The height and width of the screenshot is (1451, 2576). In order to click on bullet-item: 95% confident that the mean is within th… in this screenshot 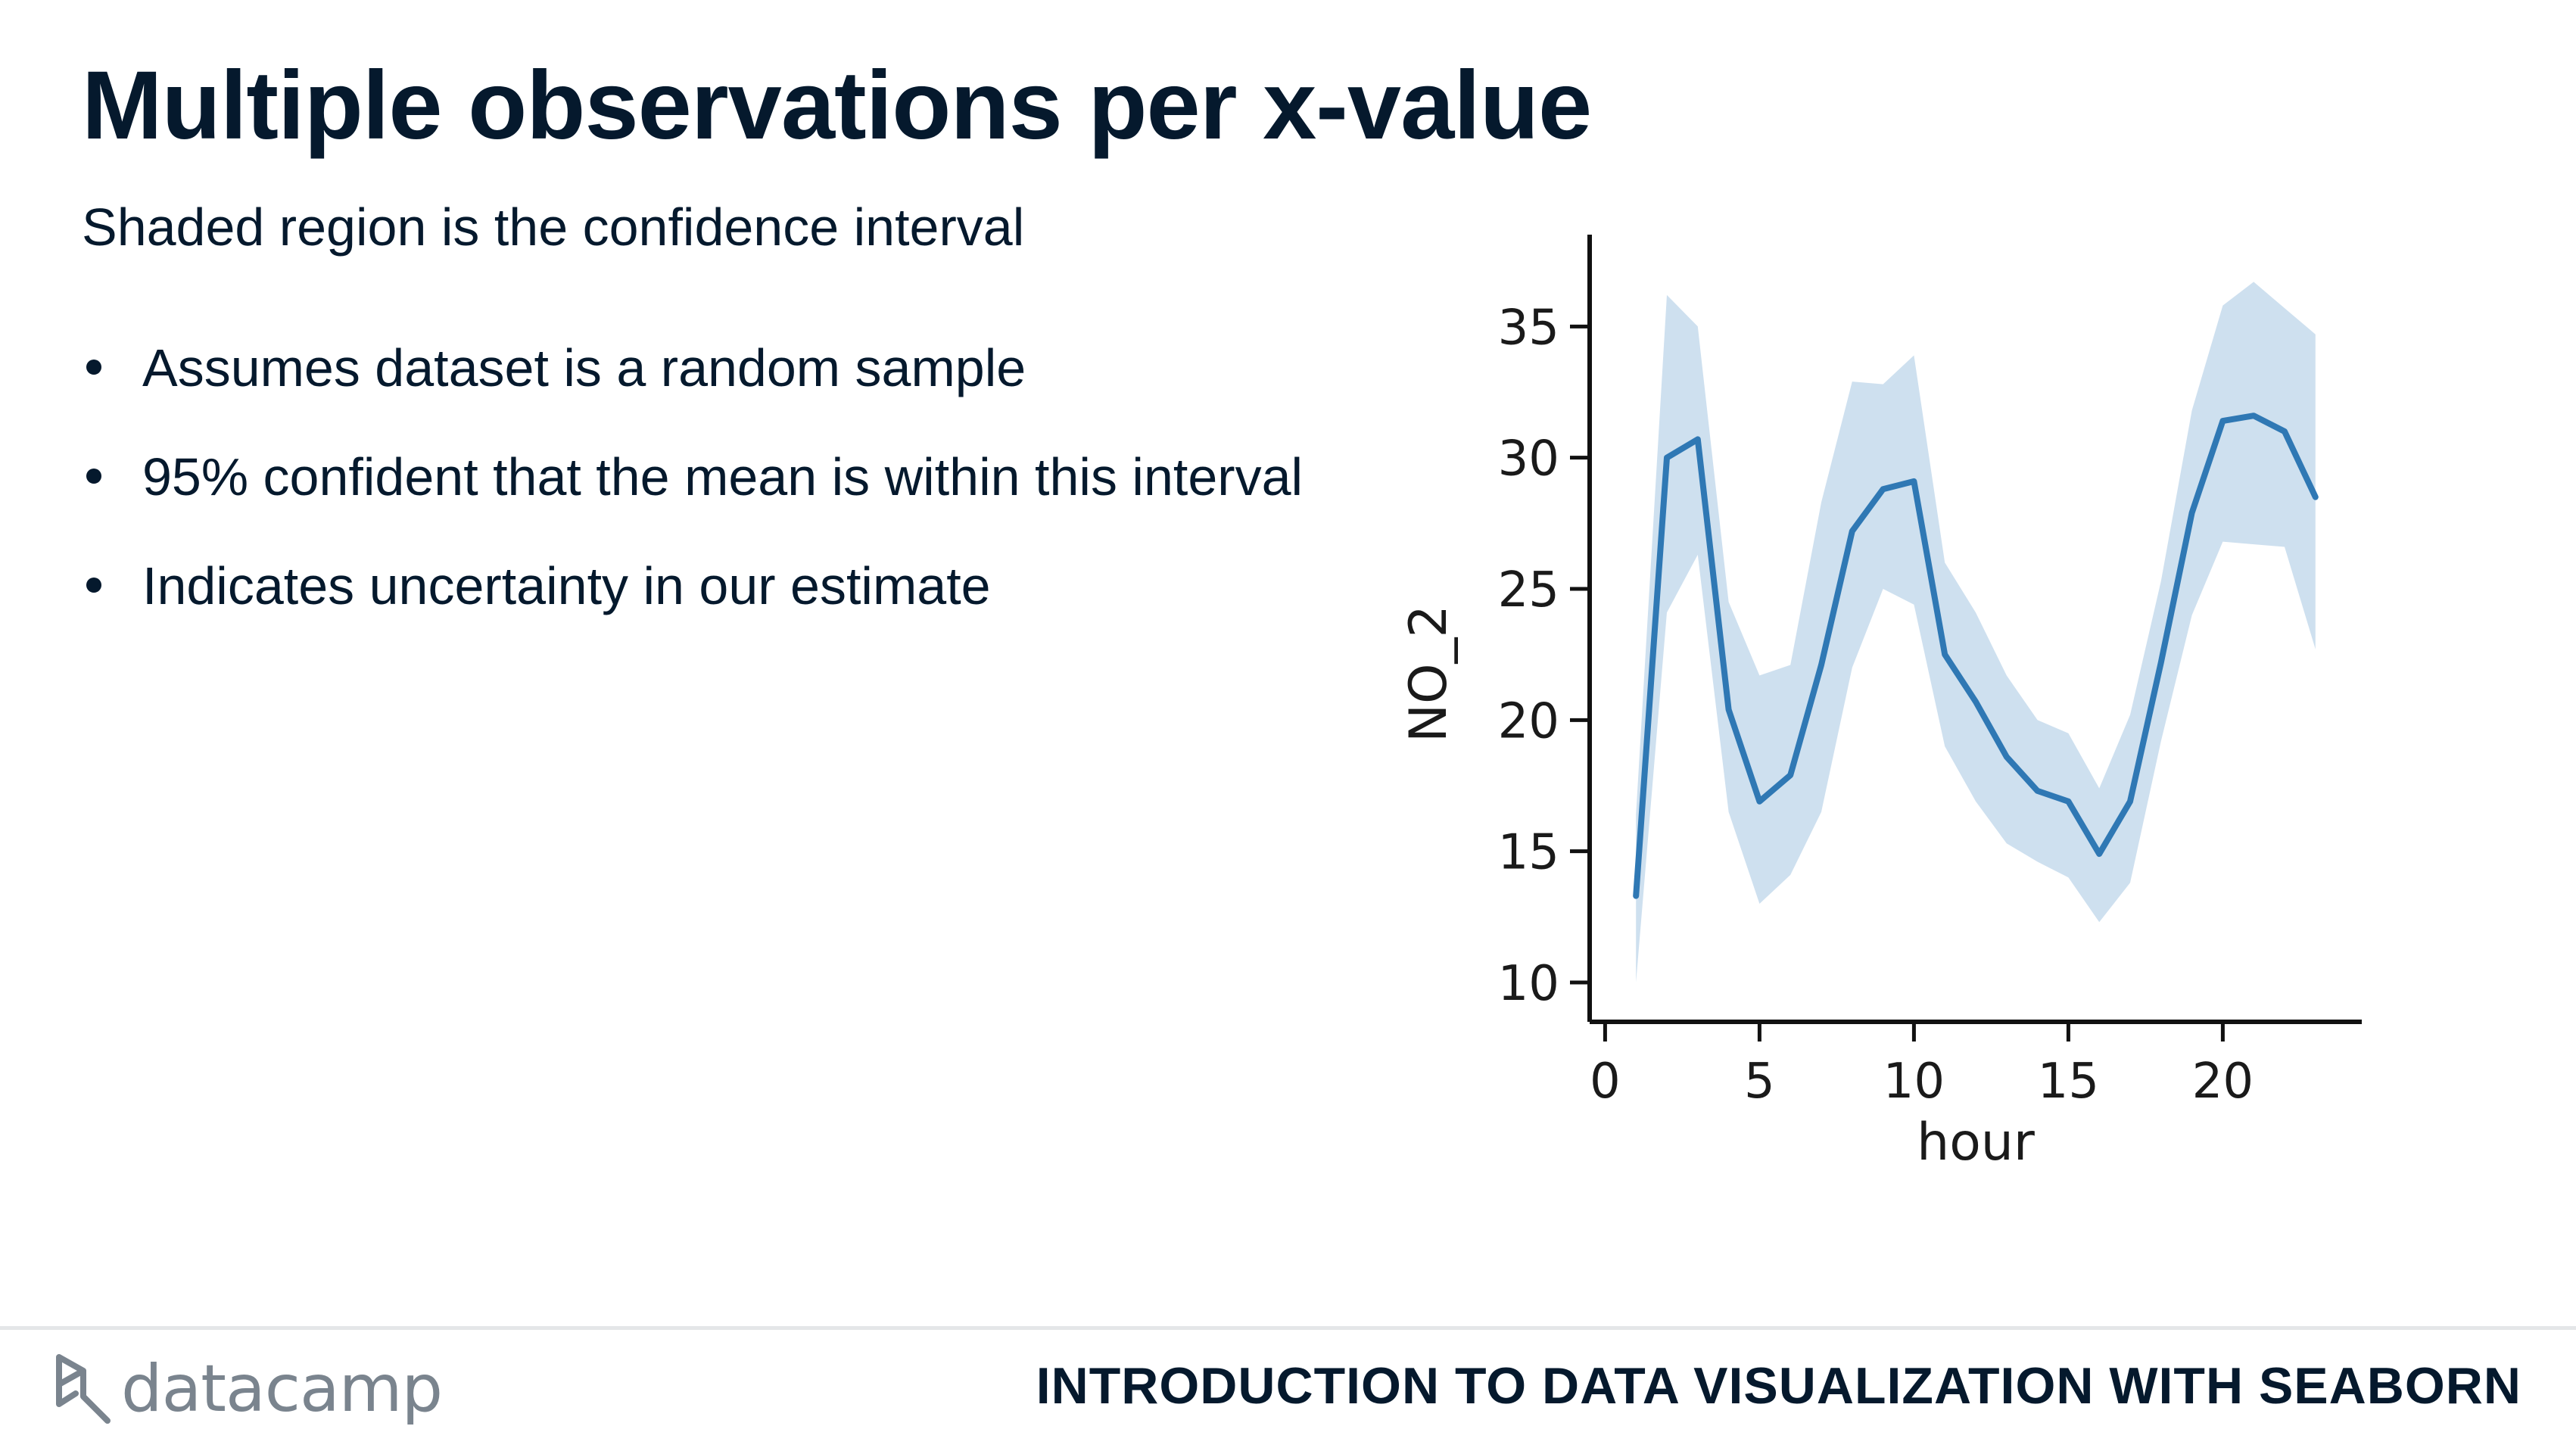, I will do `click(695, 477)`.